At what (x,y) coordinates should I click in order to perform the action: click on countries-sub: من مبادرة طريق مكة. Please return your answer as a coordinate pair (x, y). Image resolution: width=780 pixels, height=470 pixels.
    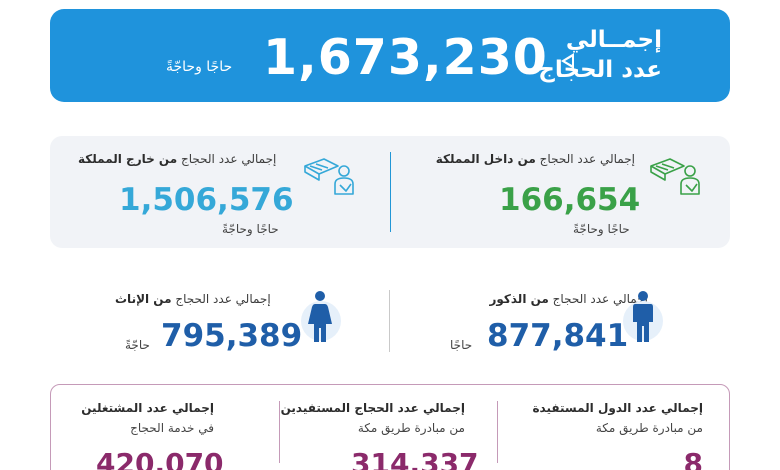
    Looking at the image, I should click on (649, 428).